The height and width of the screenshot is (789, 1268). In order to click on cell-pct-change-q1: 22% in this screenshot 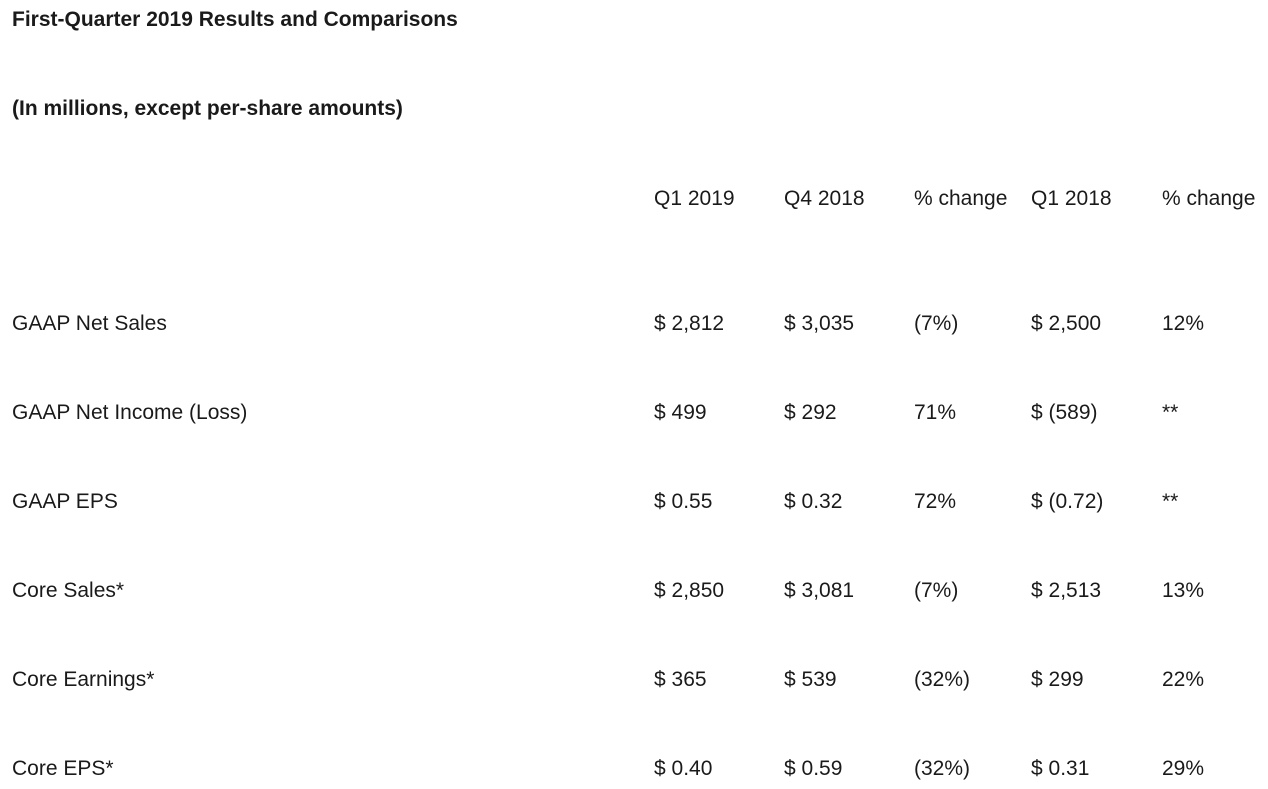, I will do `click(1183, 679)`.